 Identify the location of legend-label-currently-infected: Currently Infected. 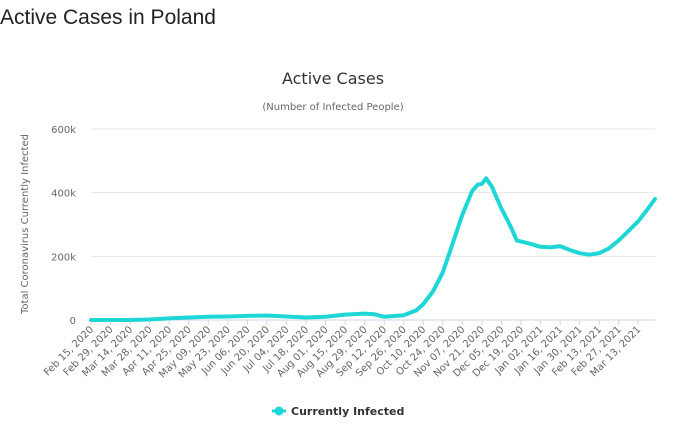
(347, 411).